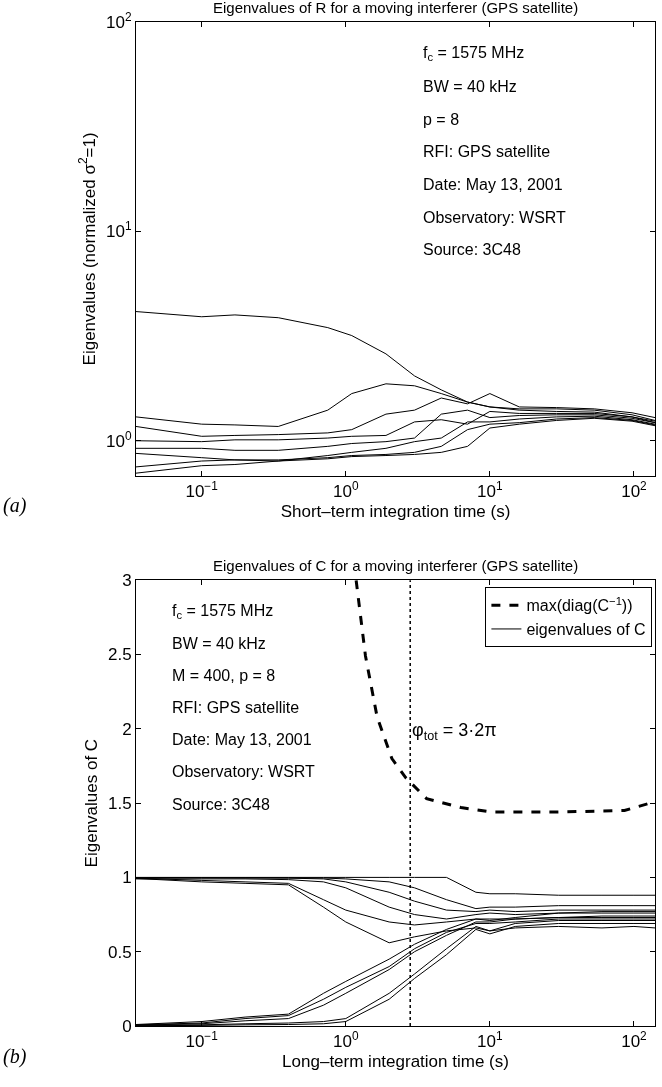 This screenshot has width=662, height=1087. Describe the element at coordinates (579, 604) in the screenshot. I see `legend-label: max(diag(C$^{−1}$))` at that location.